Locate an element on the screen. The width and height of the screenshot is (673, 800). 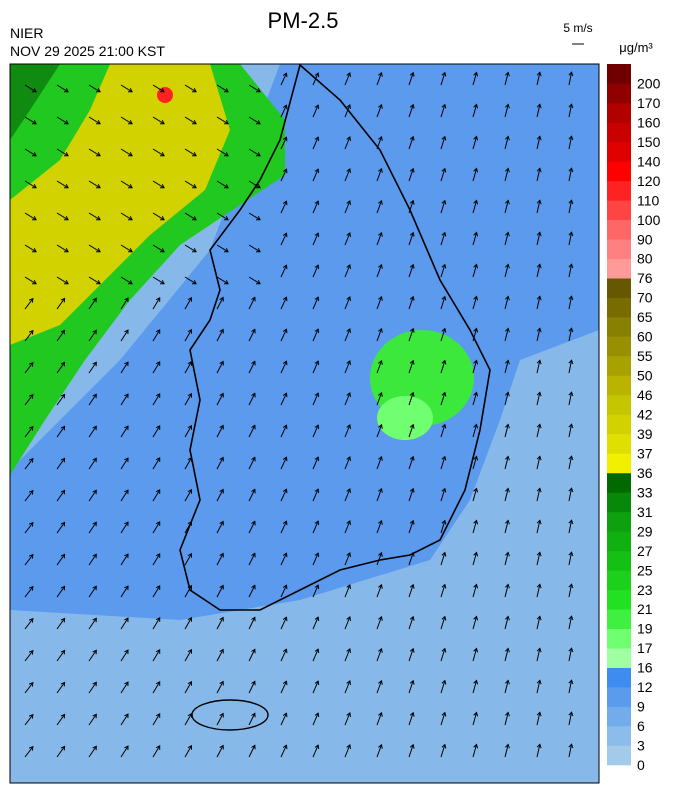
colorbar-tick-label: 170 is located at coordinates (649, 103).